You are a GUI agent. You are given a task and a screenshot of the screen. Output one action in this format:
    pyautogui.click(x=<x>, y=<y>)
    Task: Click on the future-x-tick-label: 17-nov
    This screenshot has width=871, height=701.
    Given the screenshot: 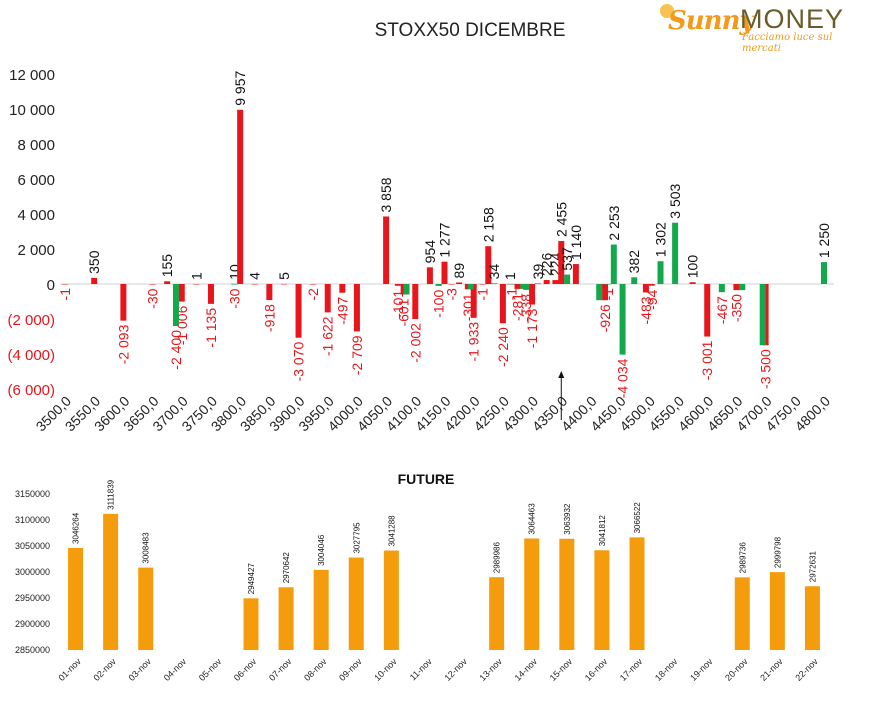 What is the action you would take?
    pyautogui.click(x=631, y=669)
    